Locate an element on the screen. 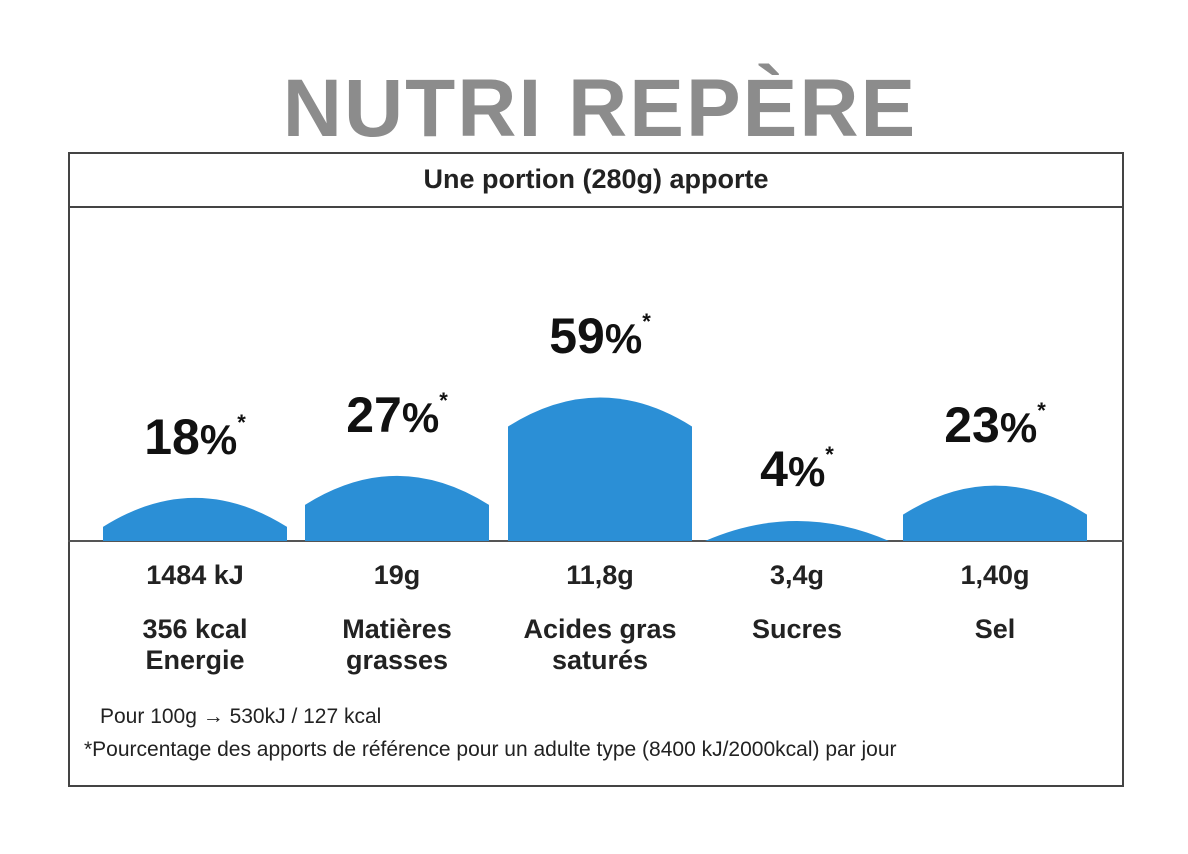 The width and height of the screenshot is (1188, 854). nutrient-label-line: Acides gras is located at coordinates (600, 629).